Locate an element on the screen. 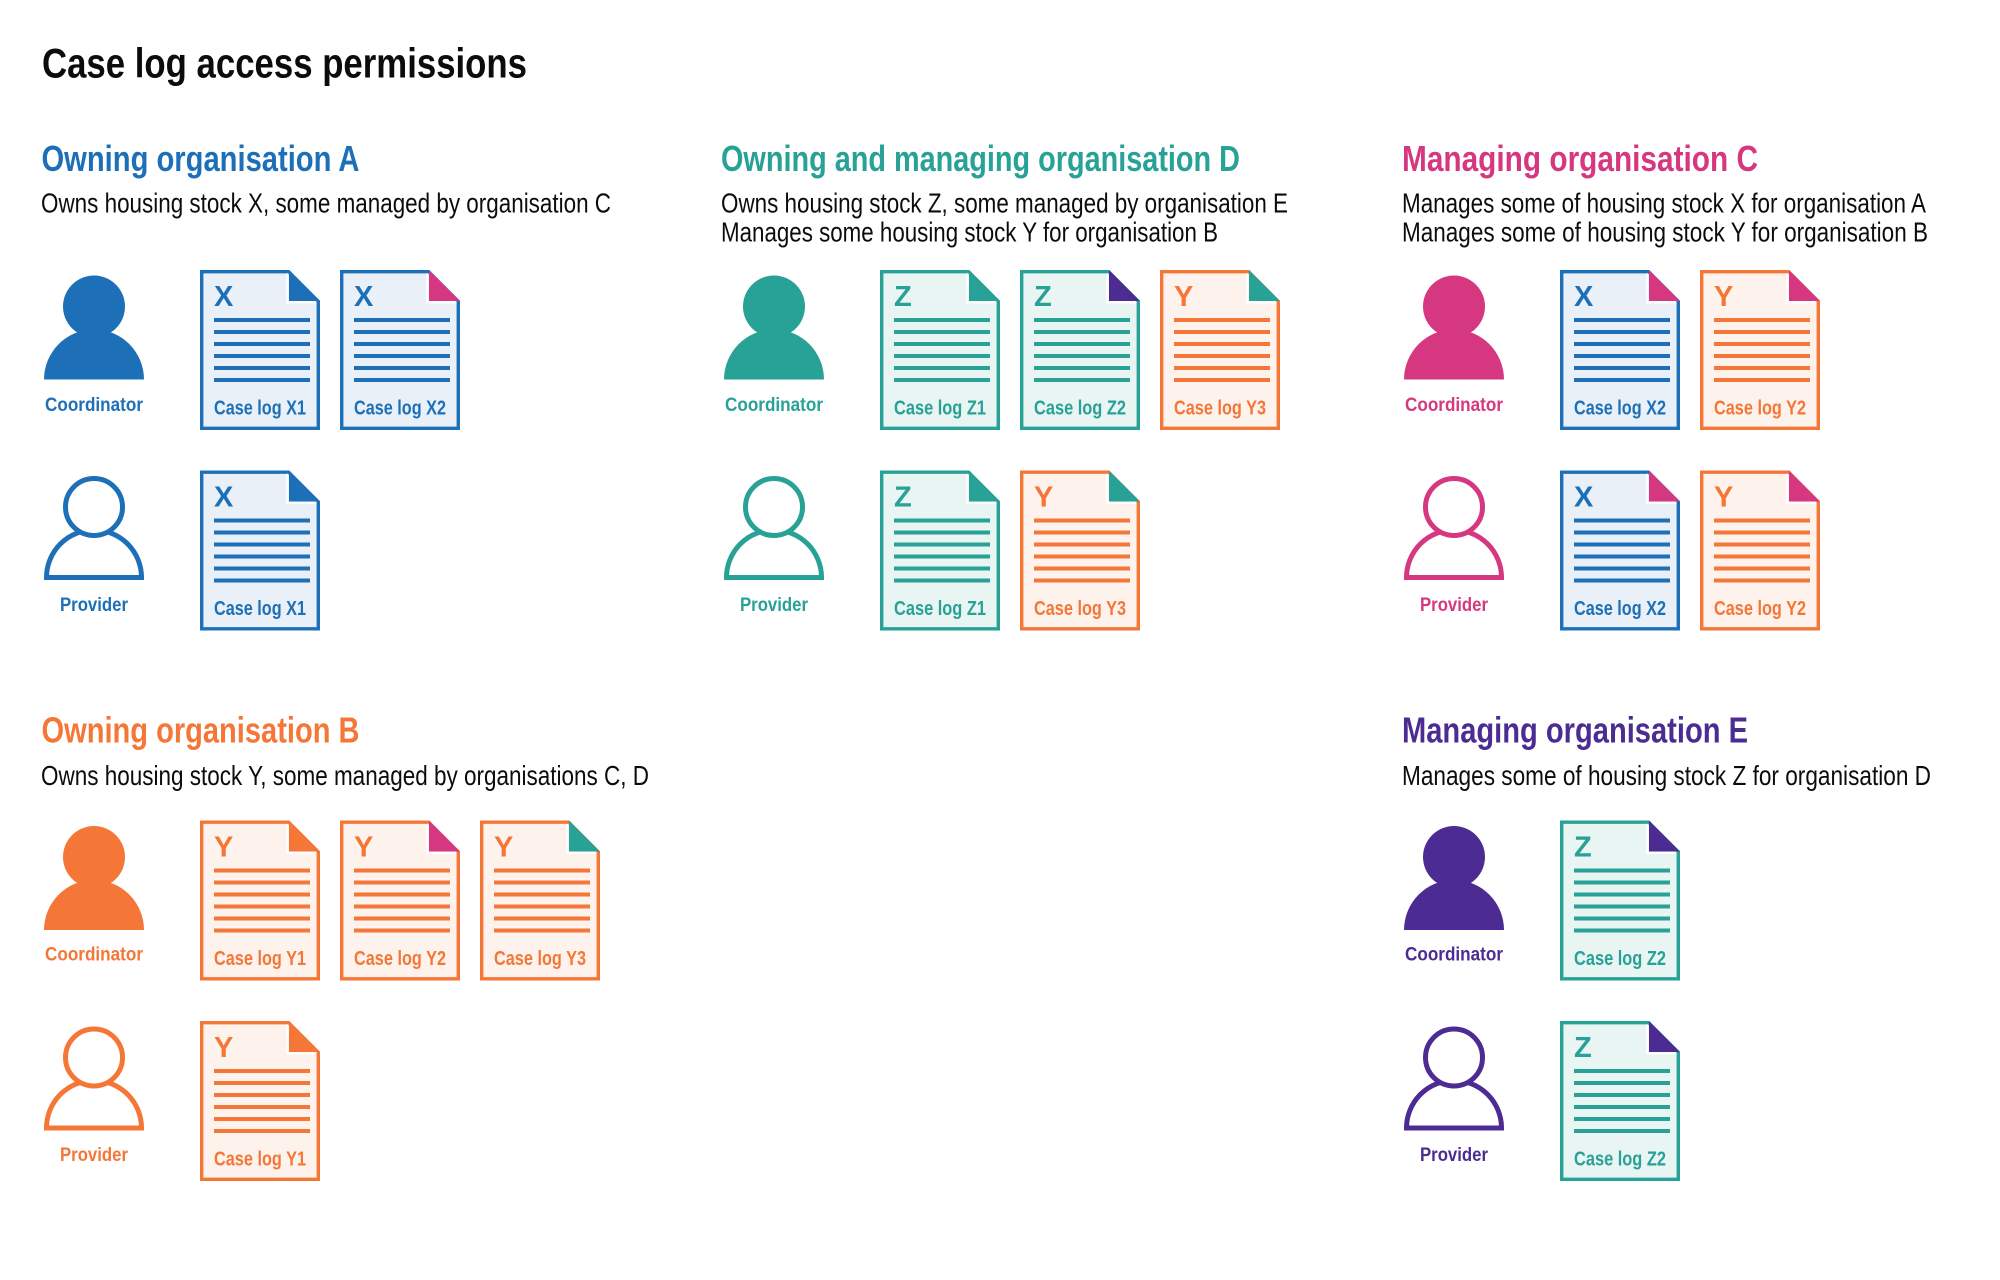 The image size is (2000, 1280). svg-text: Case log access permissions is located at coordinates (284, 62).